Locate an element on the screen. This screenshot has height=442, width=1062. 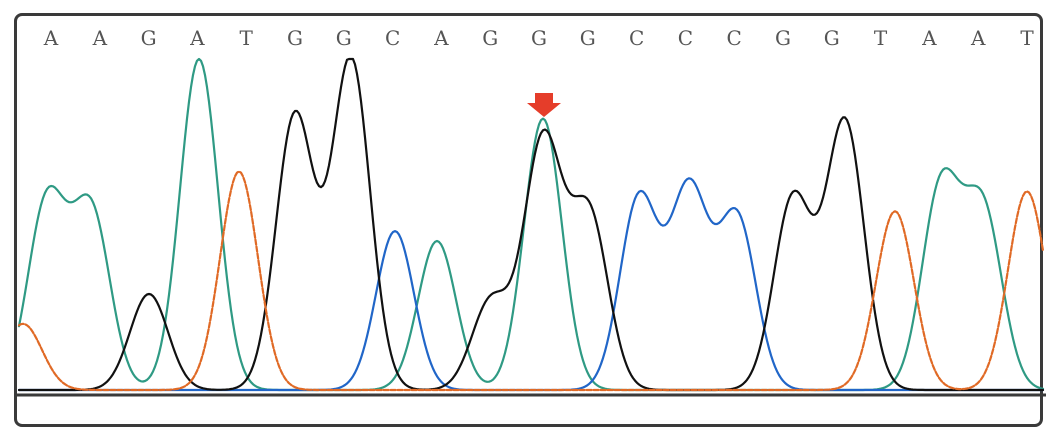
base-label-17: G is located at coordinates (832, 38).